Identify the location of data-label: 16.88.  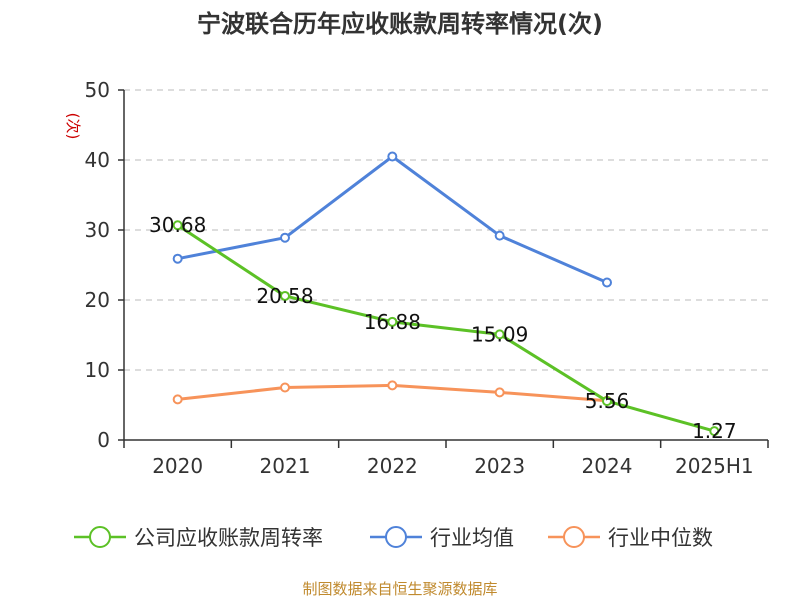
(392, 322).